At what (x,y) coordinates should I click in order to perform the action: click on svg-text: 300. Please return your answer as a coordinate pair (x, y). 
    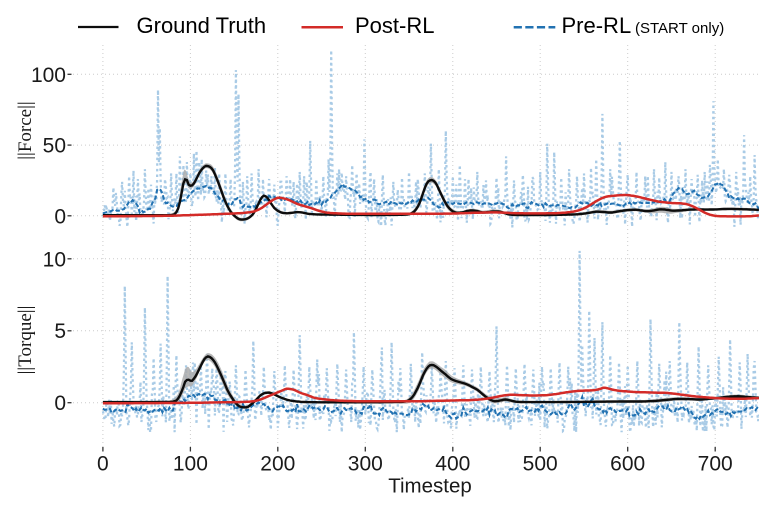
    Looking at the image, I should click on (365, 464).